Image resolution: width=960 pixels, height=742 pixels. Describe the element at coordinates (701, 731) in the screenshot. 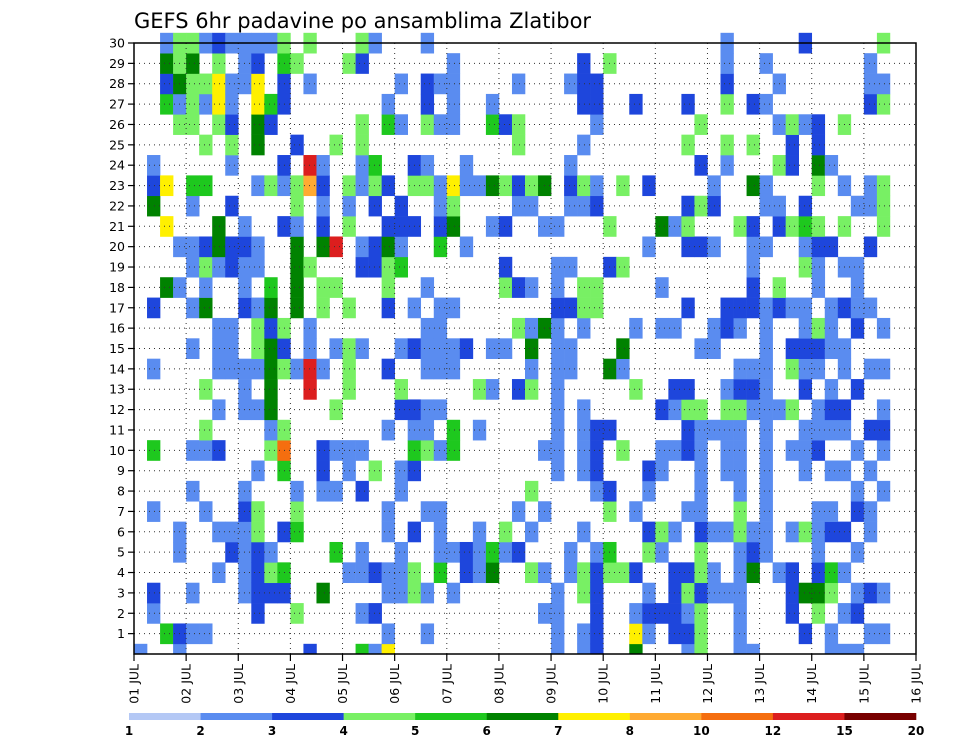

I see `colorbar-label: 10` at that location.